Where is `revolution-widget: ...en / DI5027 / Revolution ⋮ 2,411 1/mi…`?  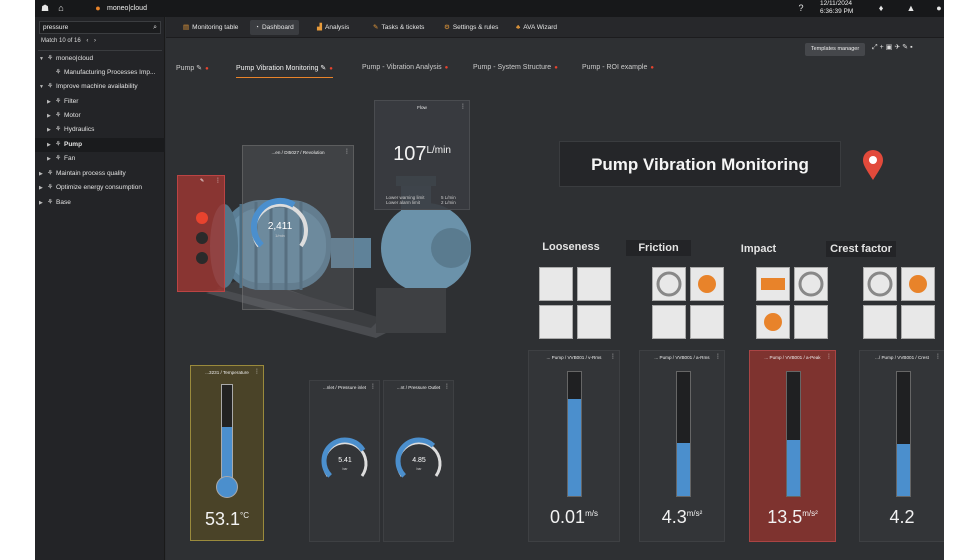
revolution-widget: ...en / DI5027 / Revolution ⋮ 2,411 1/mi… is located at coordinates (298, 227).